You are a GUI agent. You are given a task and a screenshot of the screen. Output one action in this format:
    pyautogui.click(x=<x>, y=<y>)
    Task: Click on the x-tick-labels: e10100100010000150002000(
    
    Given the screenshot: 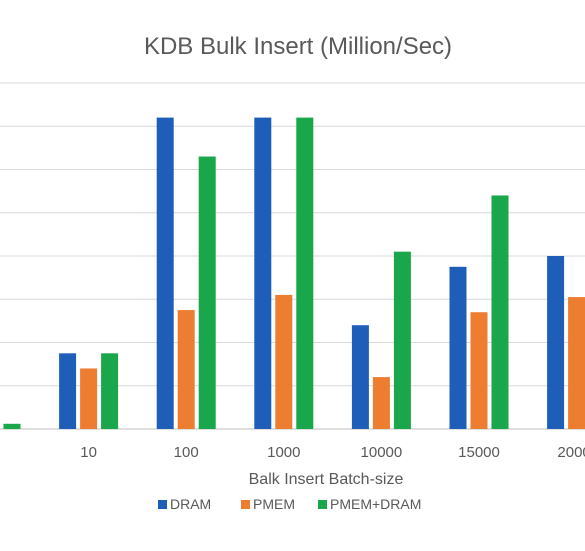 What is the action you would take?
    pyautogui.click(x=332, y=452)
    